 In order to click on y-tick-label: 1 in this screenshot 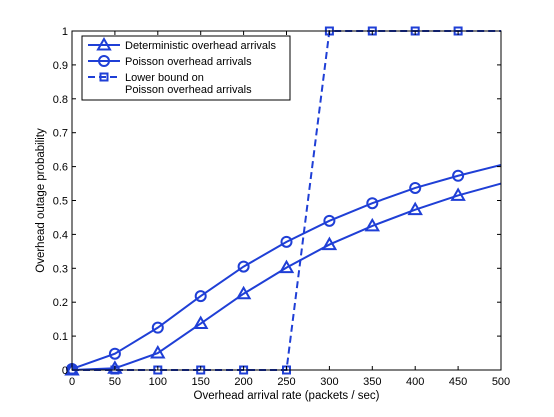, I will do `click(65, 32)`.